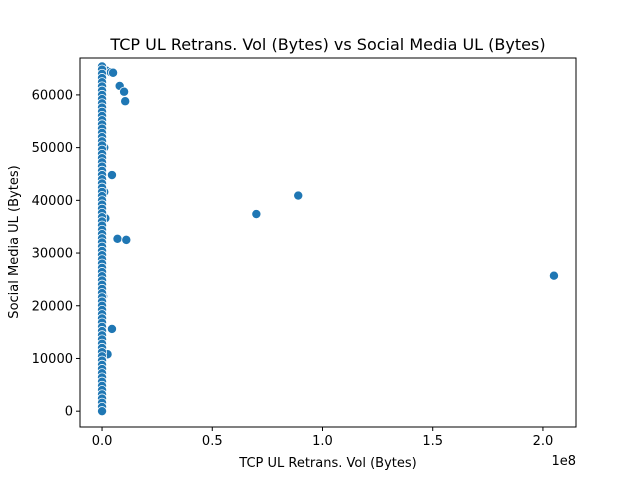 The height and width of the screenshot is (480, 640). Describe the element at coordinates (52, 148) in the screenshot. I see `y-tick-label: 50000` at that location.